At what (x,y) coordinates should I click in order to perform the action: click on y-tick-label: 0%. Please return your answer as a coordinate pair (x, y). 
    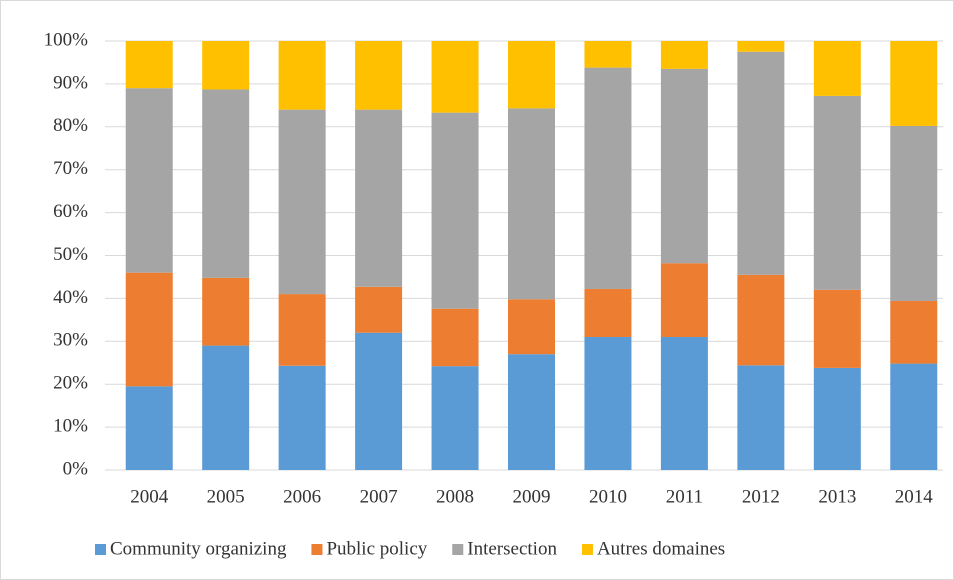
    Looking at the image, I should click on (76, 468).